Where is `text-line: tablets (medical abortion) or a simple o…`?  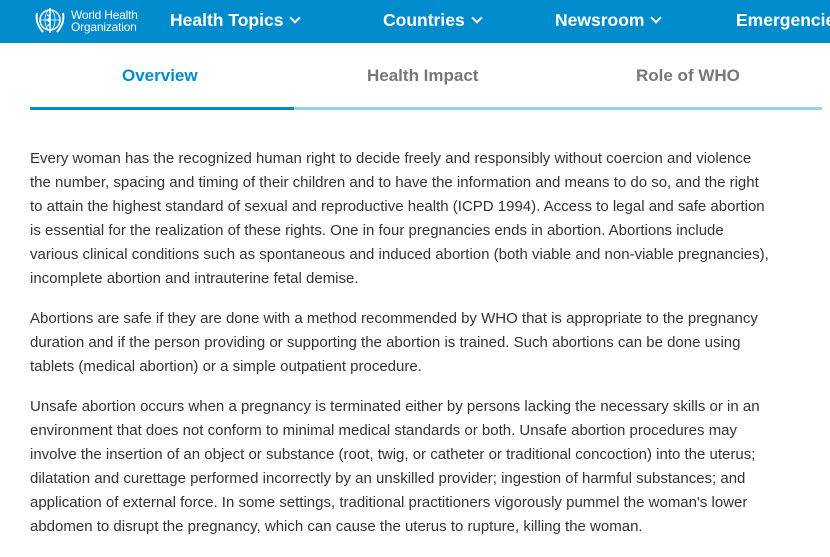
text-line: tablets (medical abortion) or a simple o… is located at coordinates (226, 366).